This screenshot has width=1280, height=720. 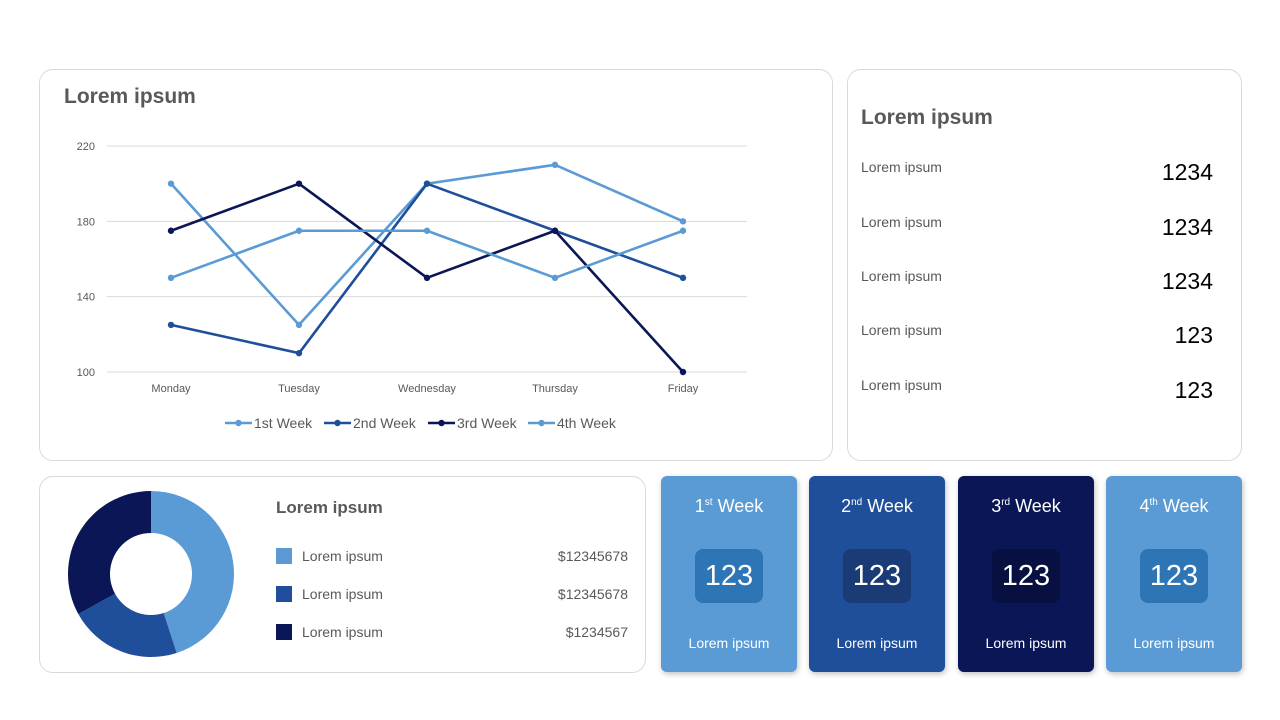 I want to click on week-number: 4, so click(x=1144, y=506).